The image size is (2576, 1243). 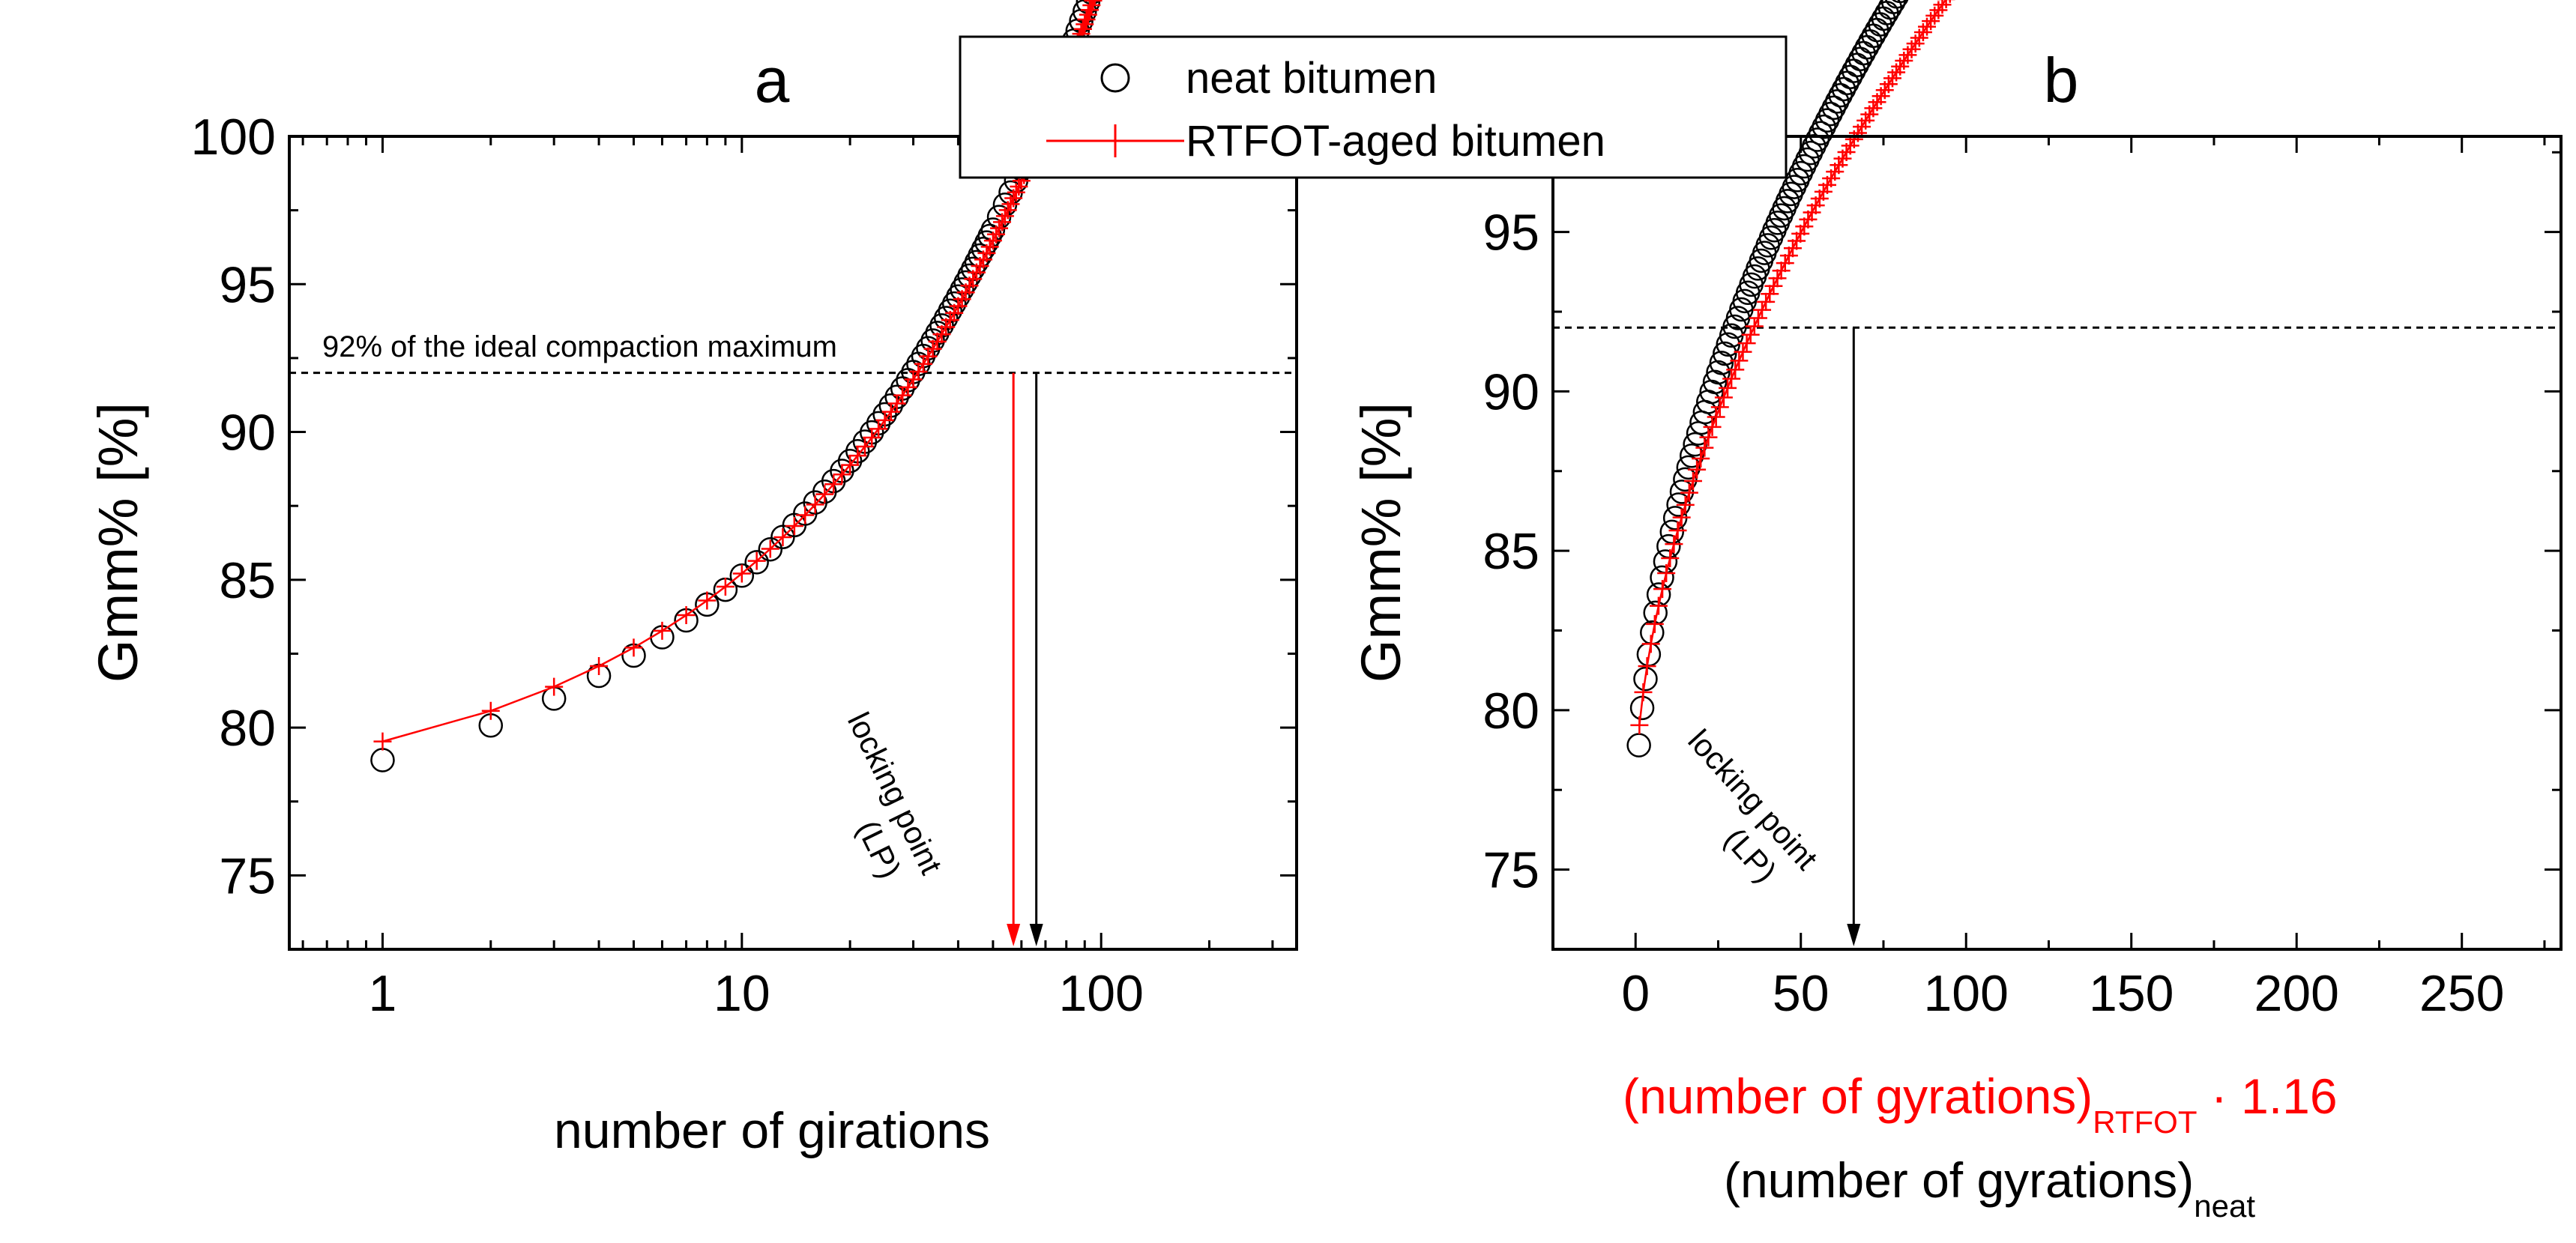 I want to click on panel-b-locking-point-label: locking point (LP), so click(x=1742, y=816).